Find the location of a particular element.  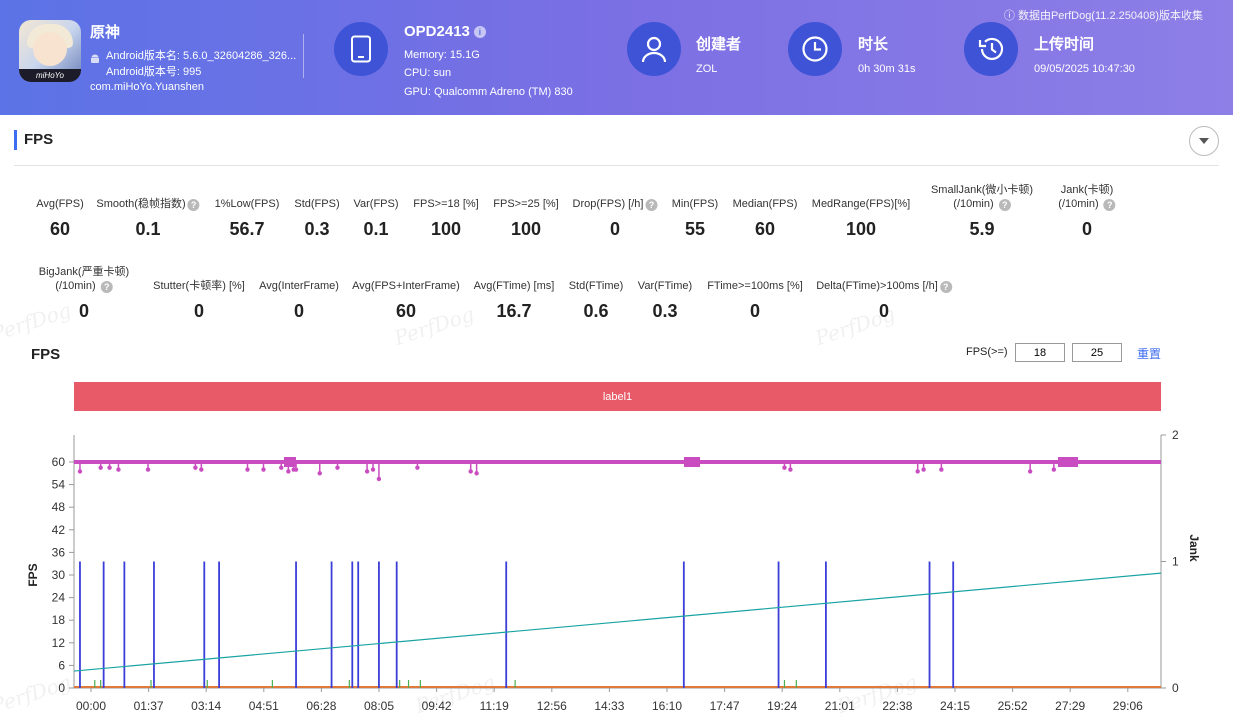

metric-label: Jank(卡顿) is located at coordinates (1087, 190).